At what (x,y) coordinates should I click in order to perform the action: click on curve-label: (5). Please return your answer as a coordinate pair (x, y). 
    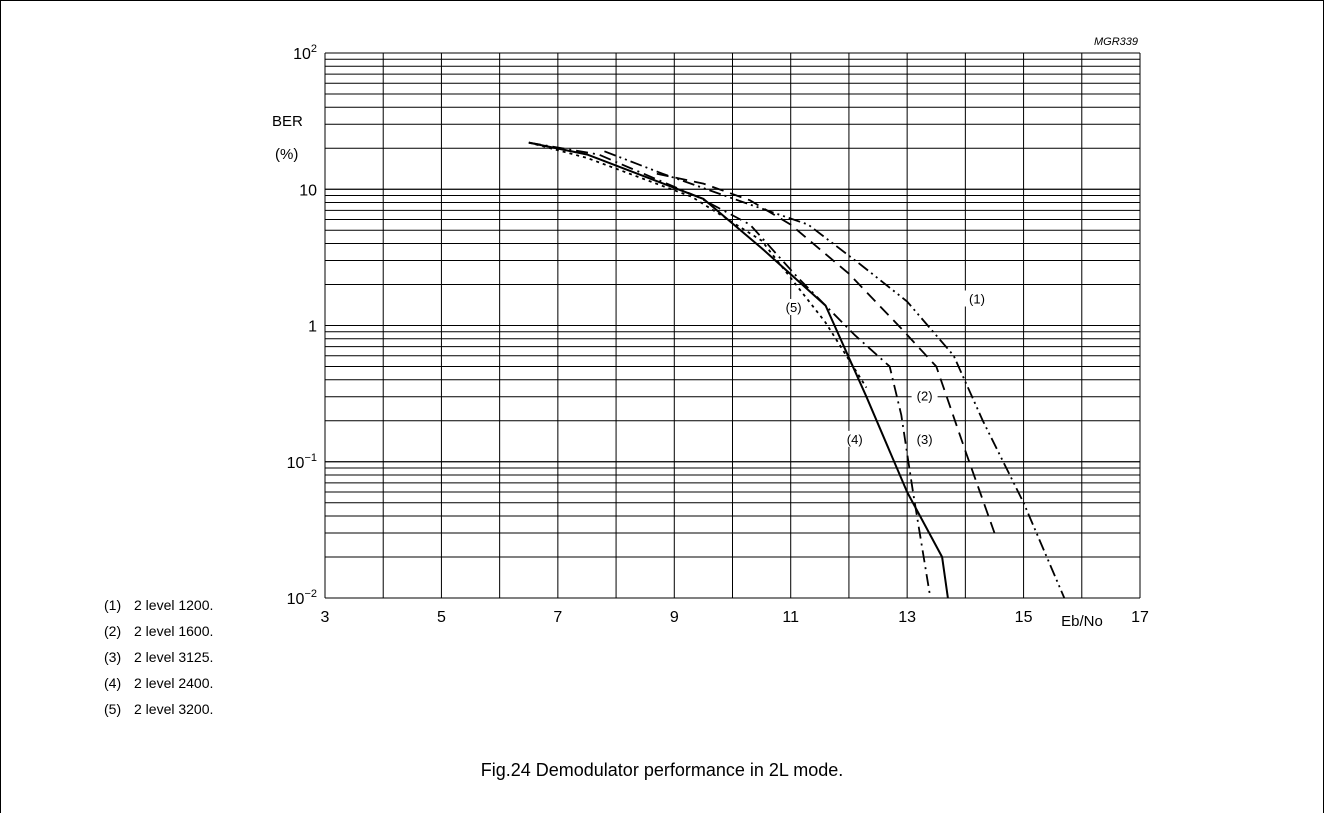
    Looking at the image, I should click on (794, 307).